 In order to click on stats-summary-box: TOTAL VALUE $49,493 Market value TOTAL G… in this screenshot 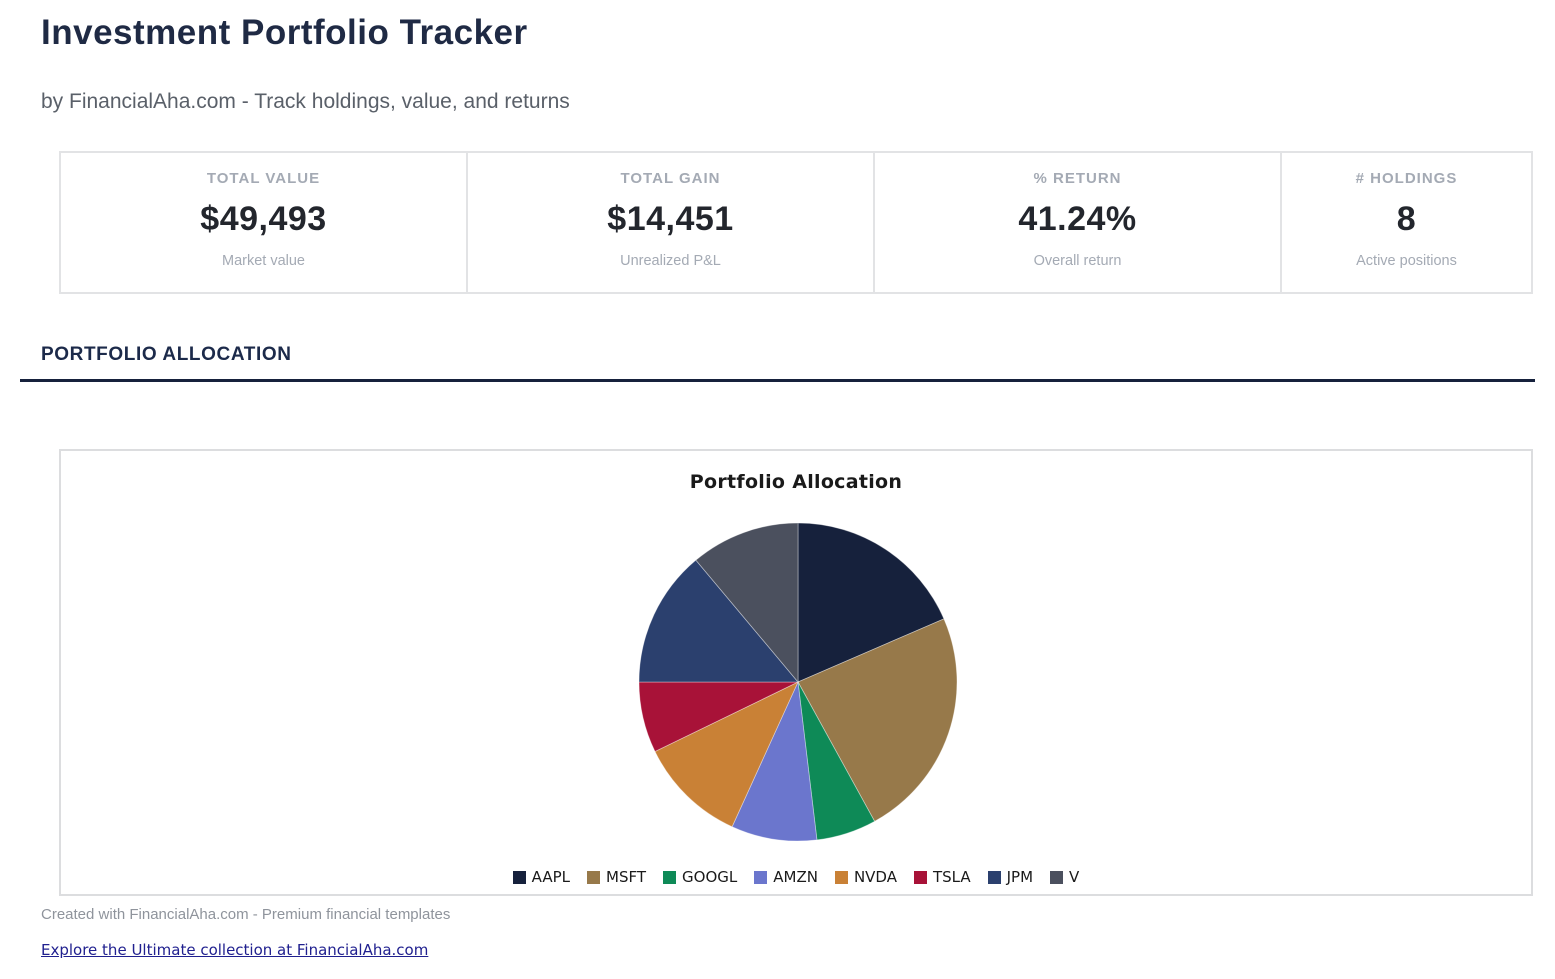, I will do `click(796, 222)`.